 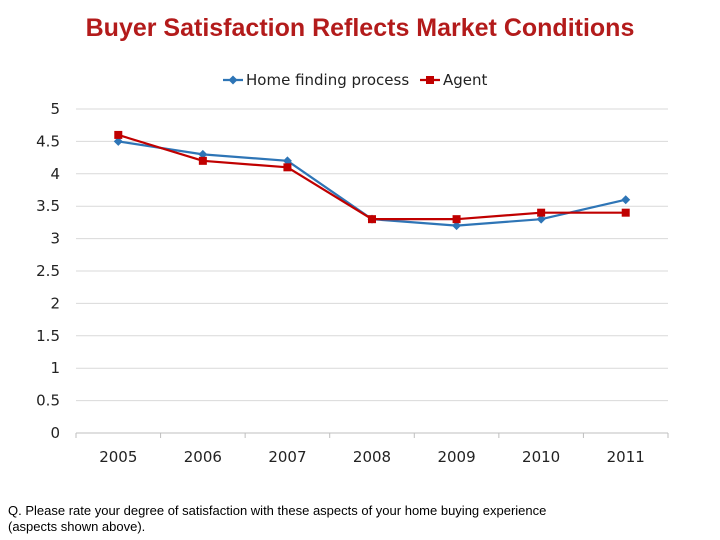 I want to click on x-tick-labels: 2005 2006 2007 2008 2009 2010 2011, so click(x=372, y=457).